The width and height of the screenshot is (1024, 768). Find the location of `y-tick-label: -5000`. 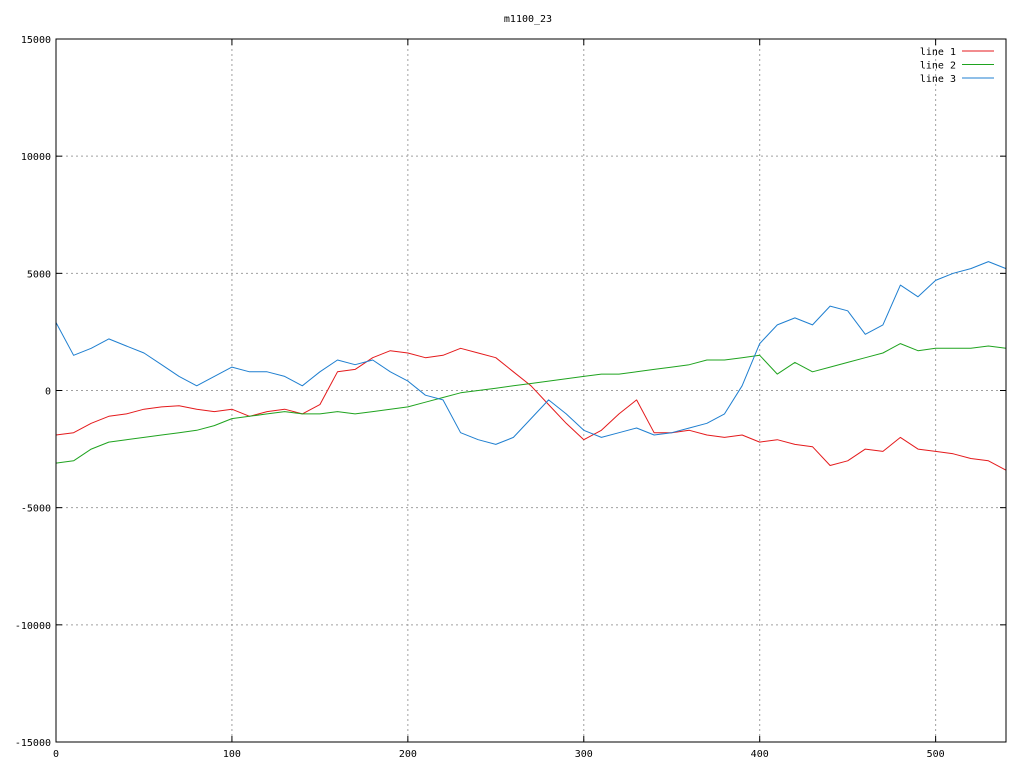

y-tick-label: -5000 is located at coordinates (36, 509).